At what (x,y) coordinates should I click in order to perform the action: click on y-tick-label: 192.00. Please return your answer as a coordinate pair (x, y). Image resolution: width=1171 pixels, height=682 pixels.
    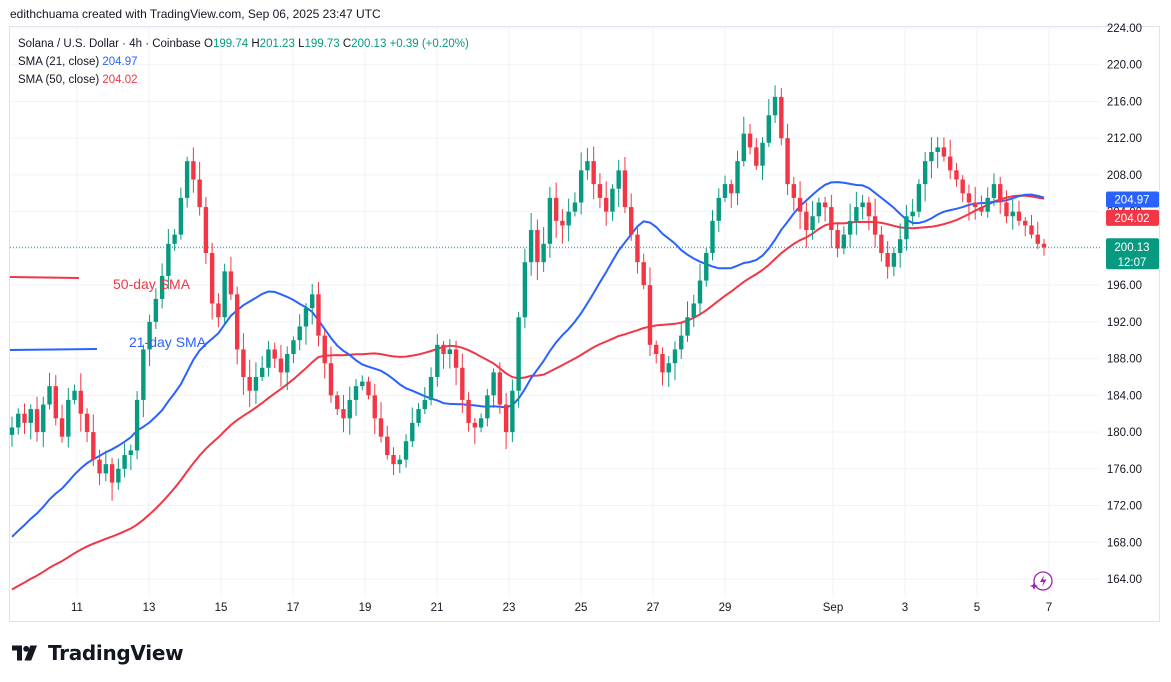
    Looking at the image, I should click on (1124, 323).